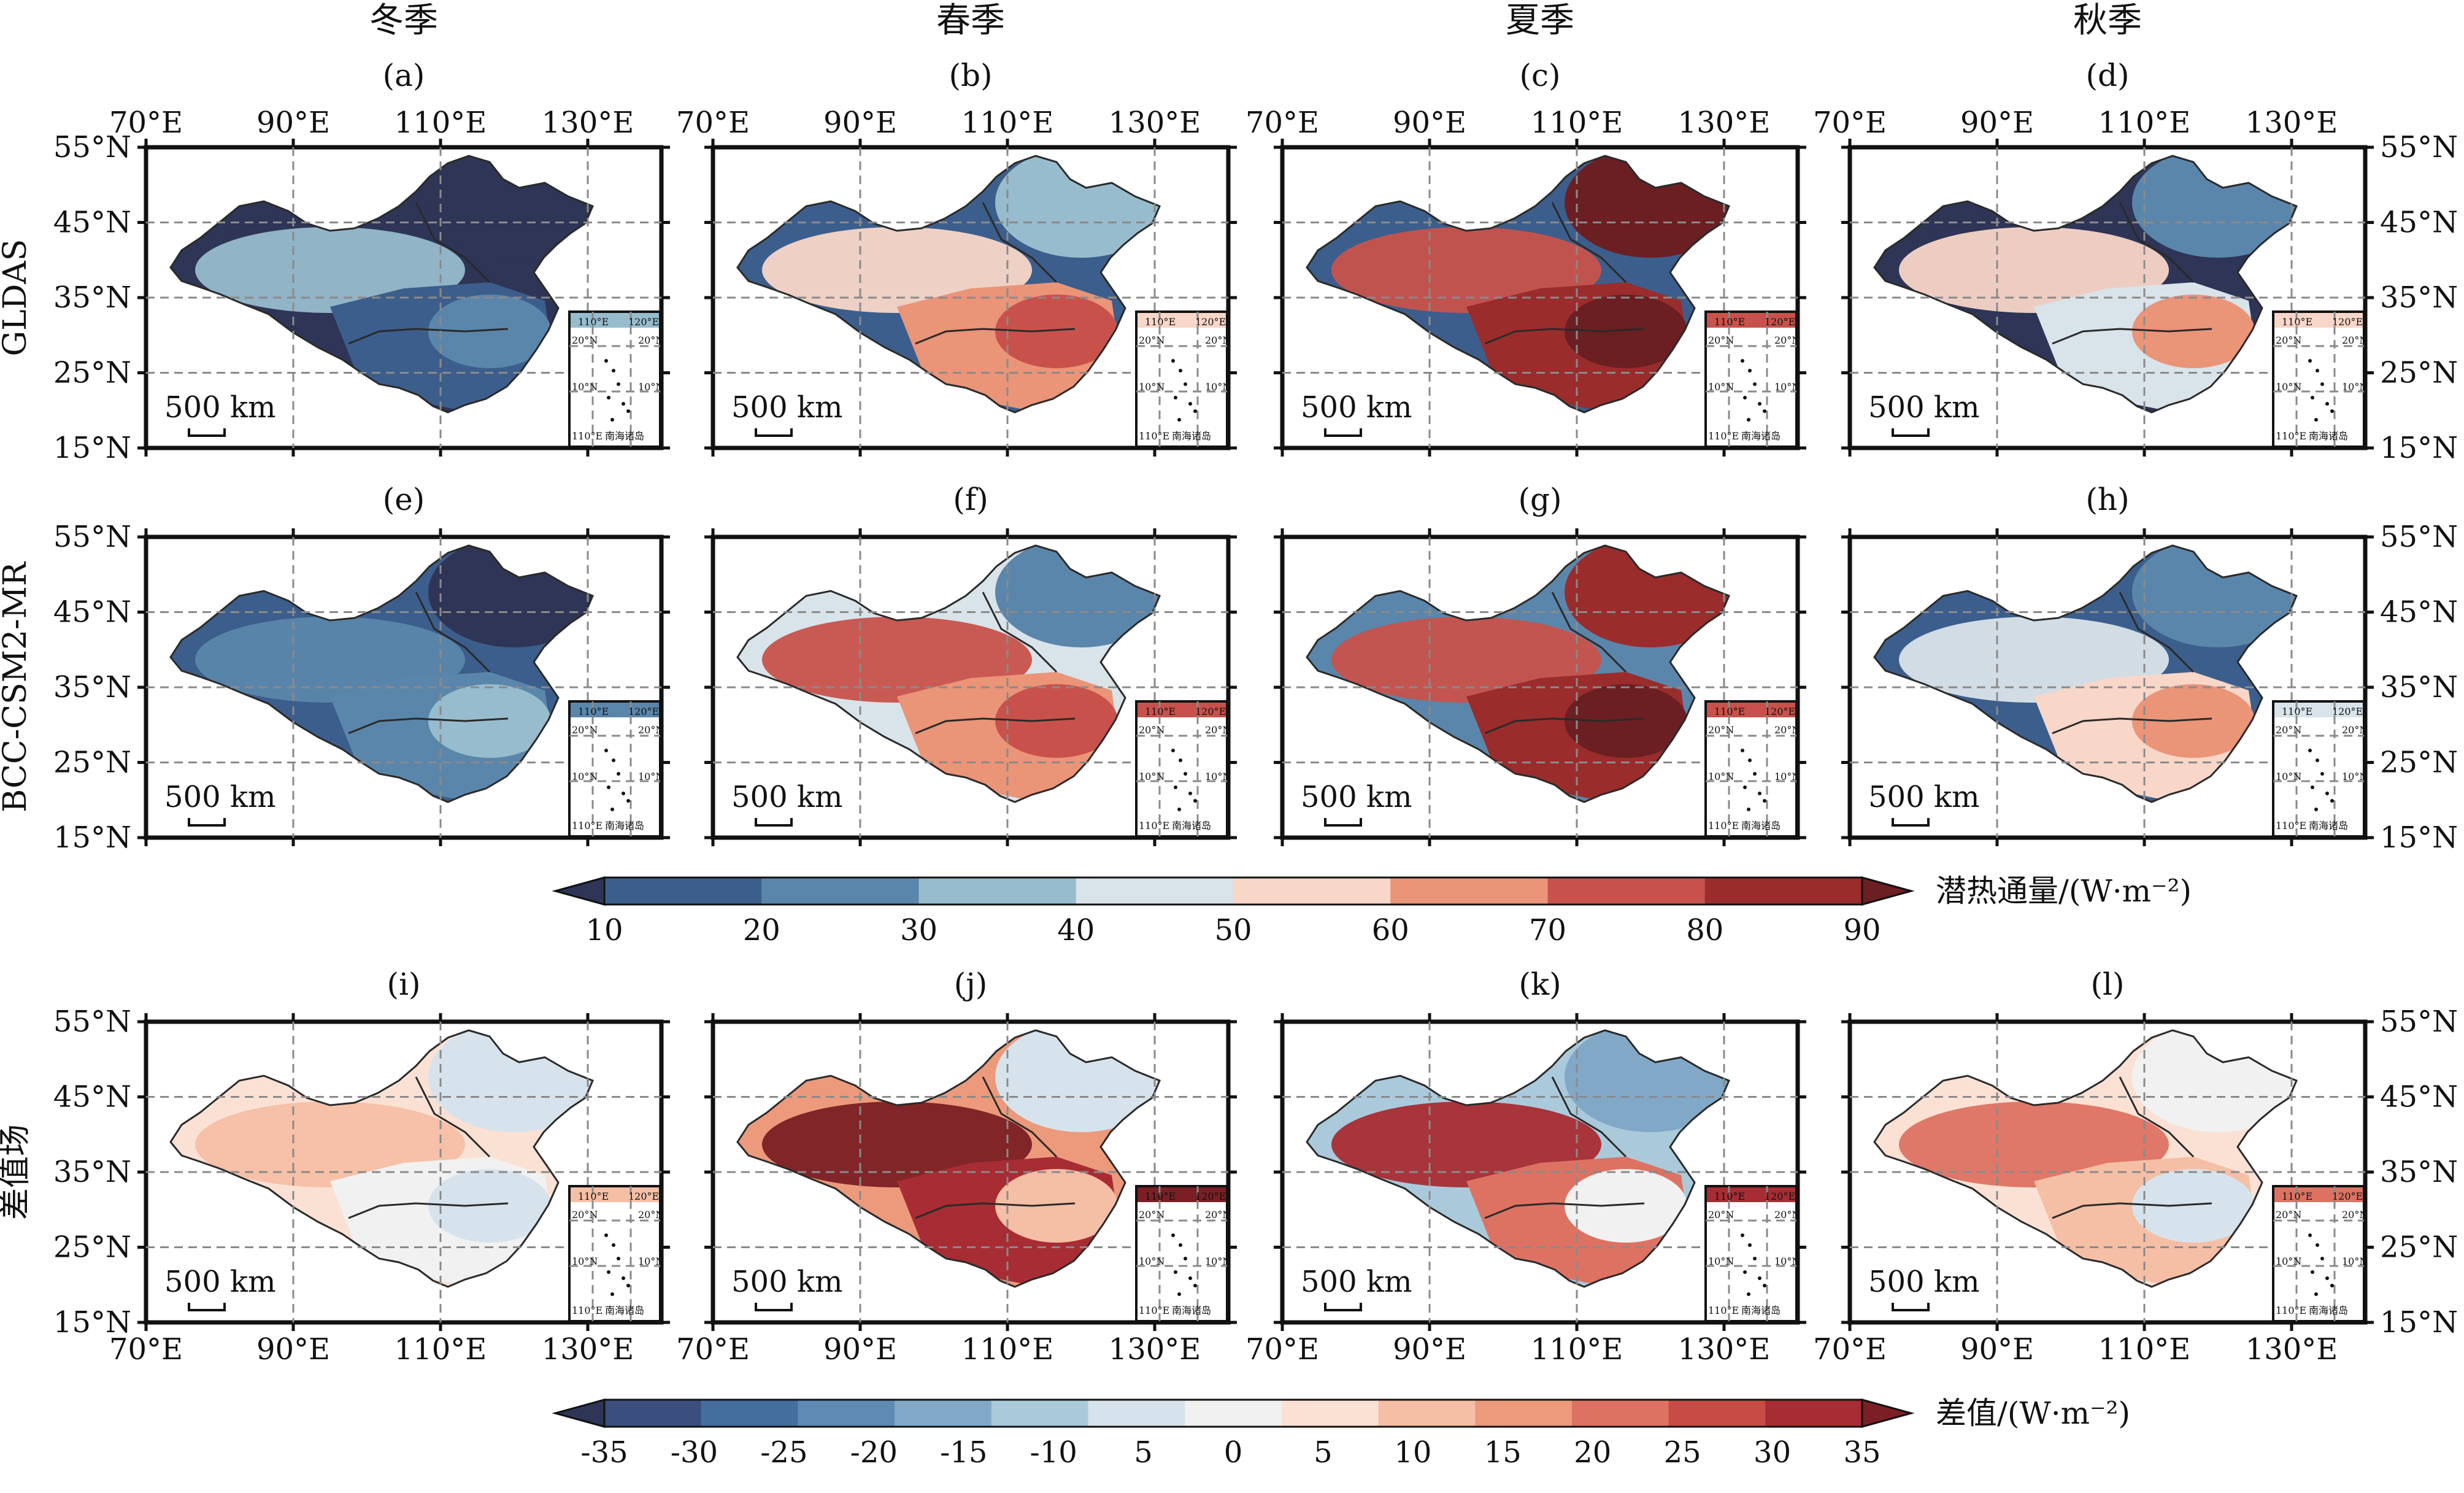 Image resolution: width=2464 pixels, height=1493 pixels. Describe the element at coordinates (588, 123) in the screenshot. I see `lon-tick-label: 130°E` at that location.